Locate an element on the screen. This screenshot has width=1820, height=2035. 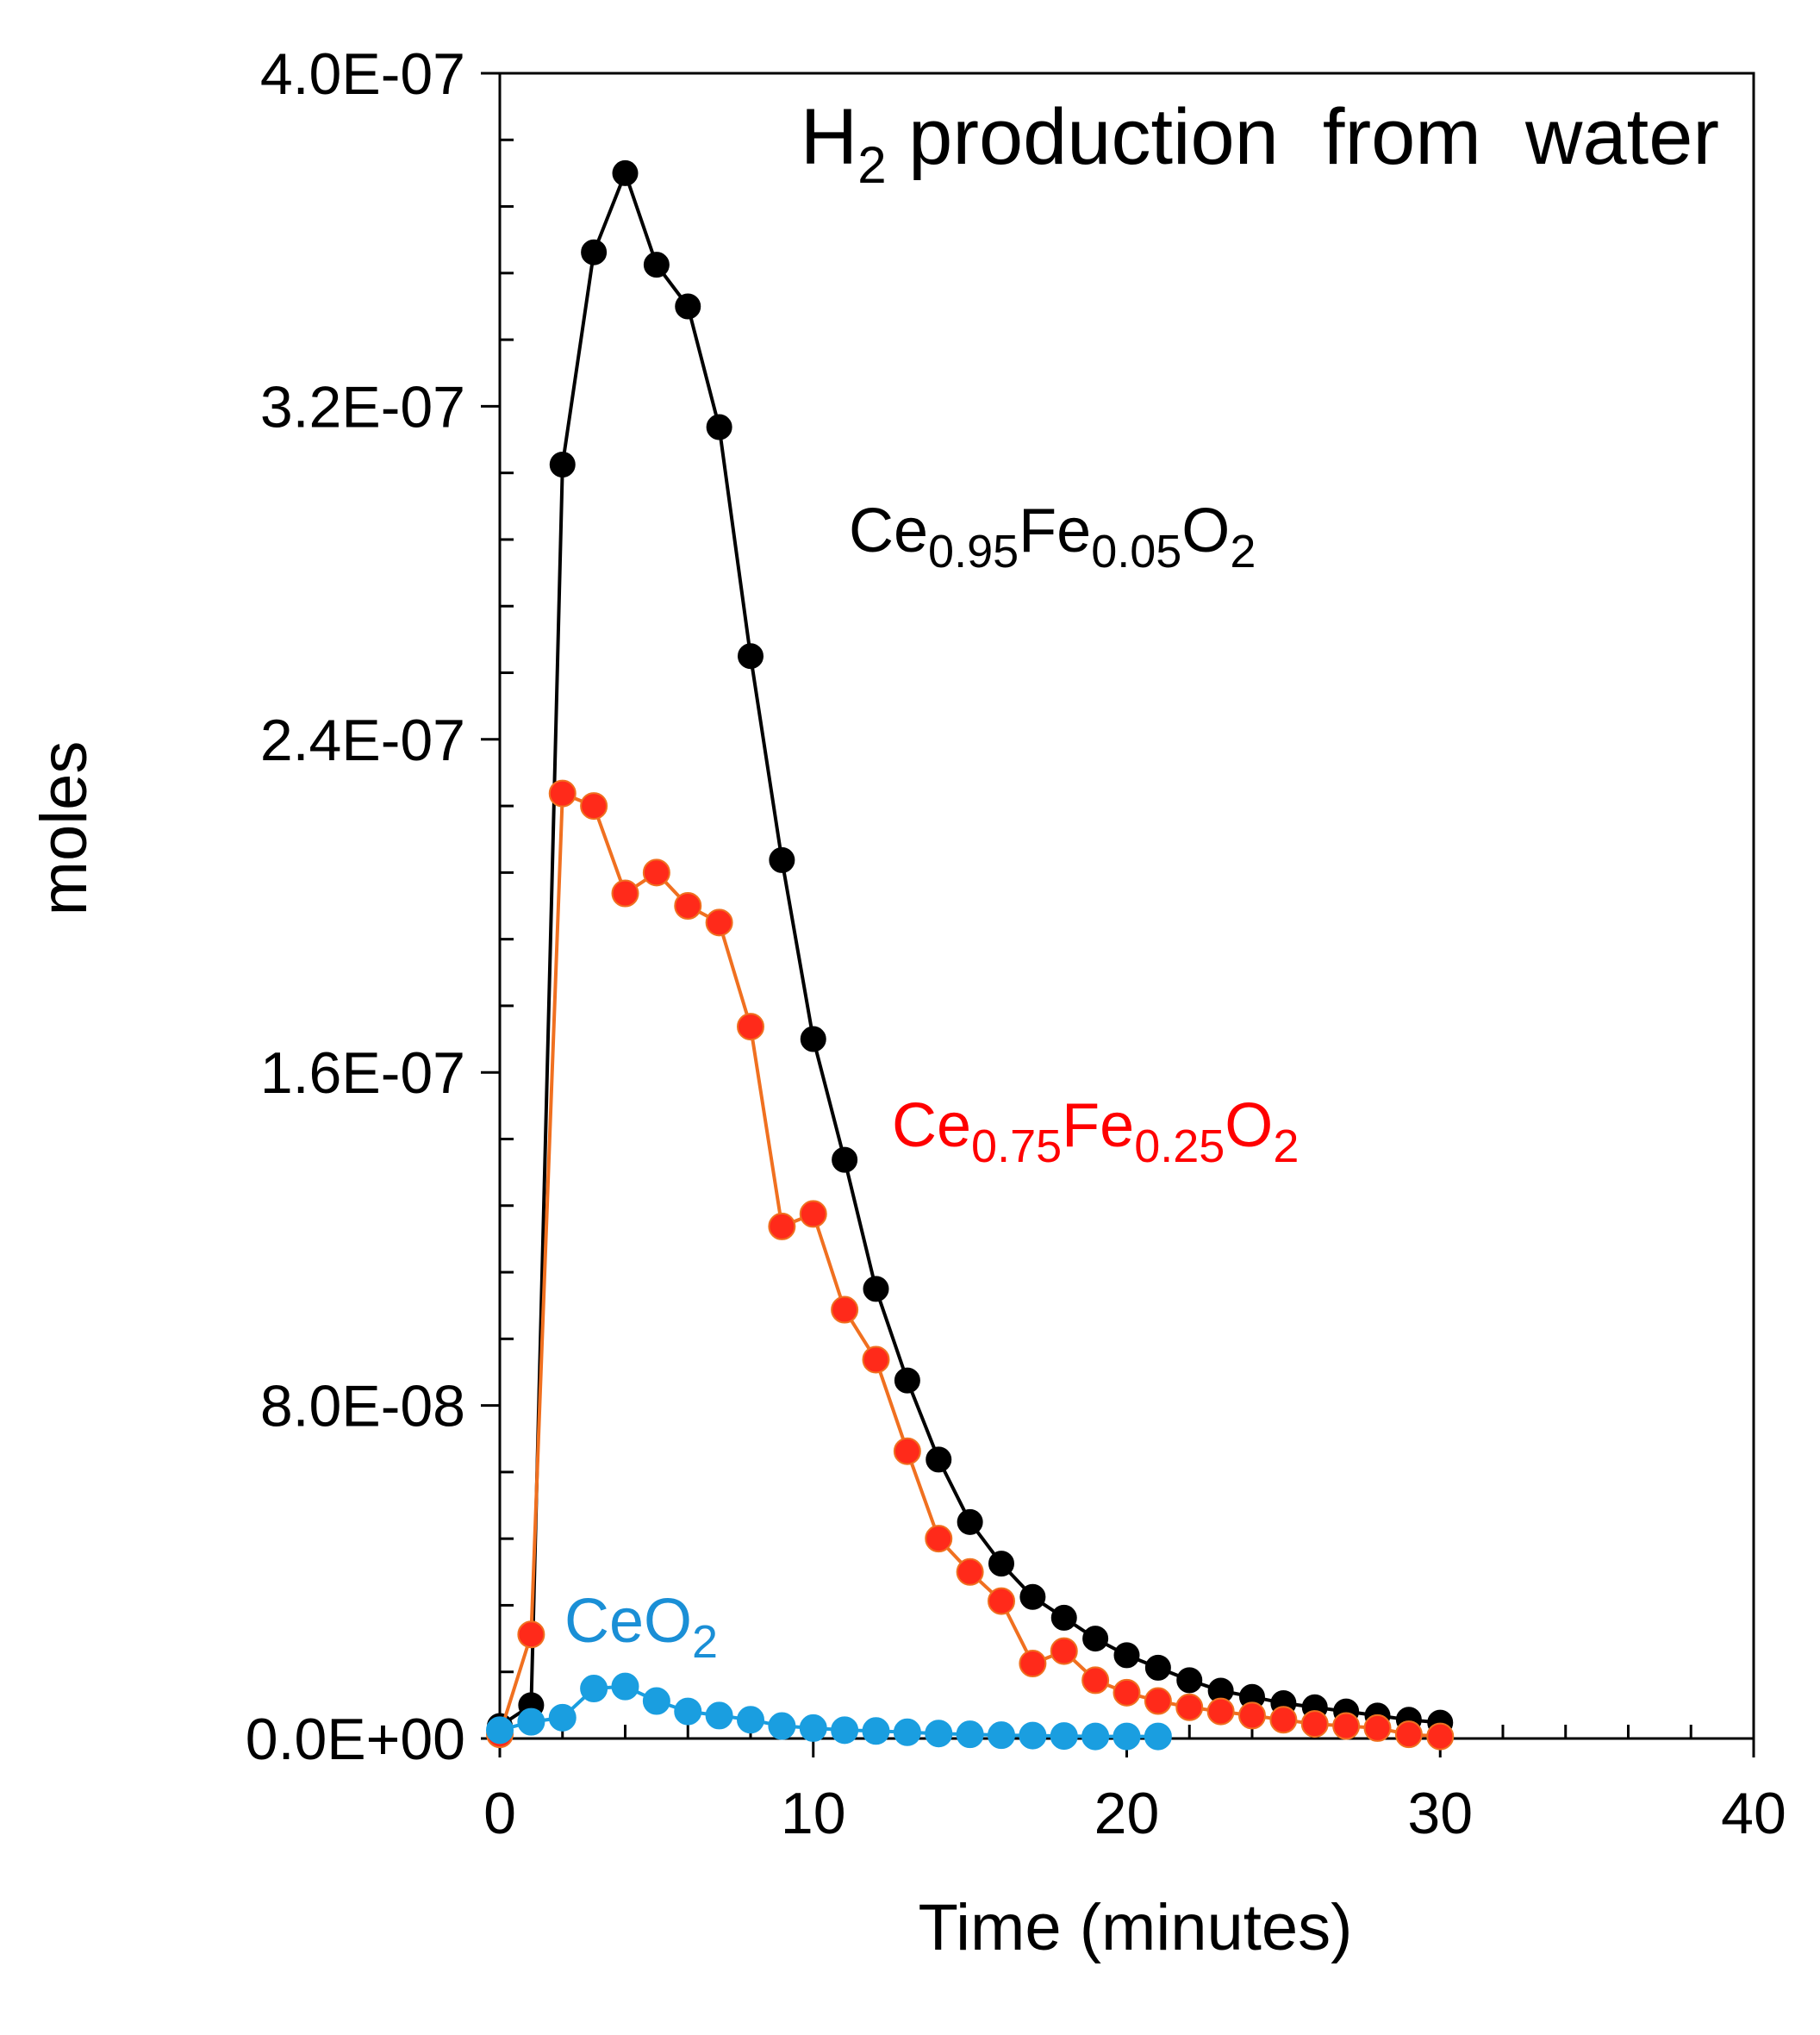
chart-title: H2 production from water is located at coordinates (1260, 144).